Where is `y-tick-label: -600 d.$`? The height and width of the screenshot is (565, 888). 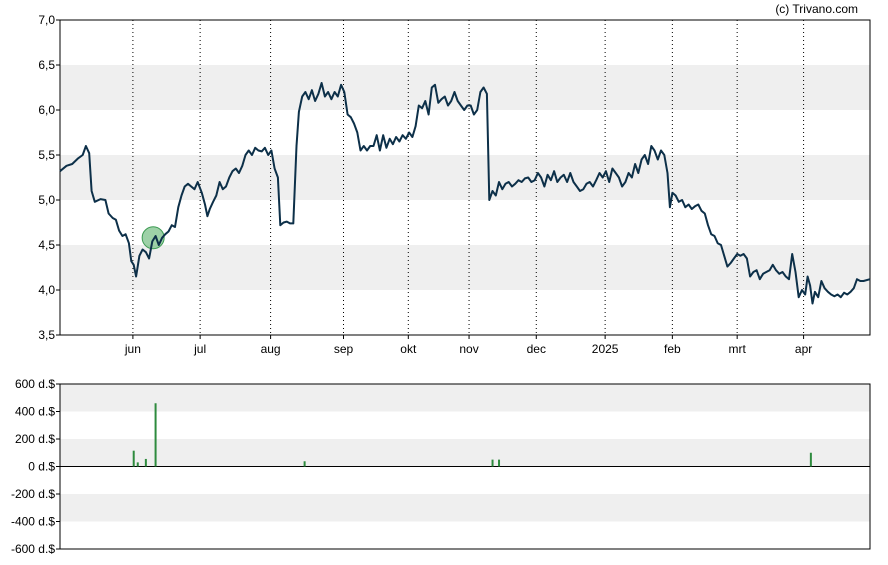
y-tick-label: -600 d.$ is located at coordinates (33, 549).